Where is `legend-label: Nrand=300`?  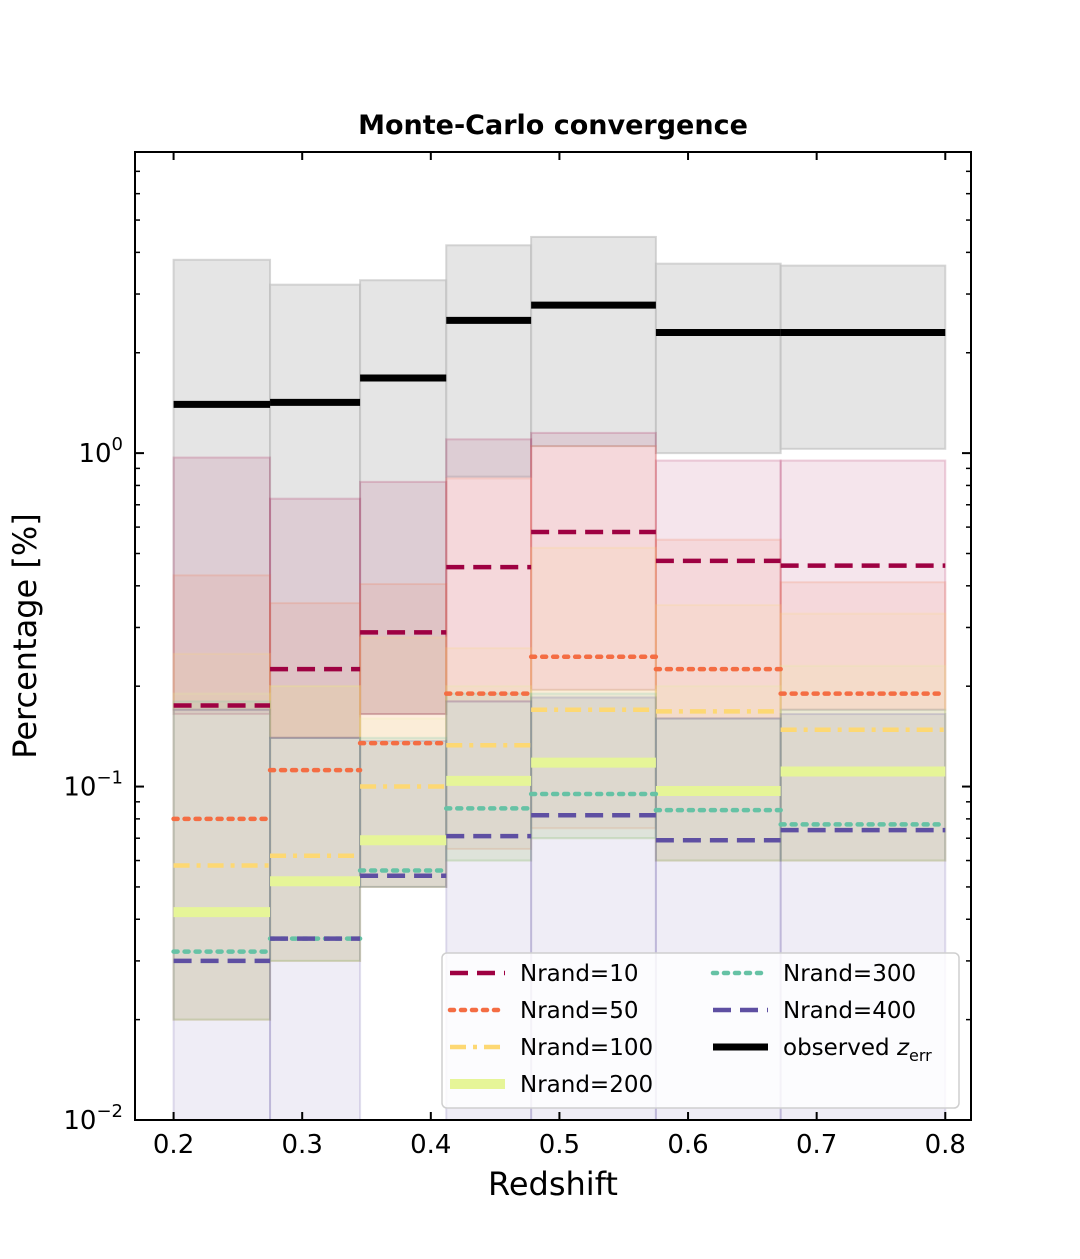 legend-label: Nrand=300 is located at coordinates (849, 974).